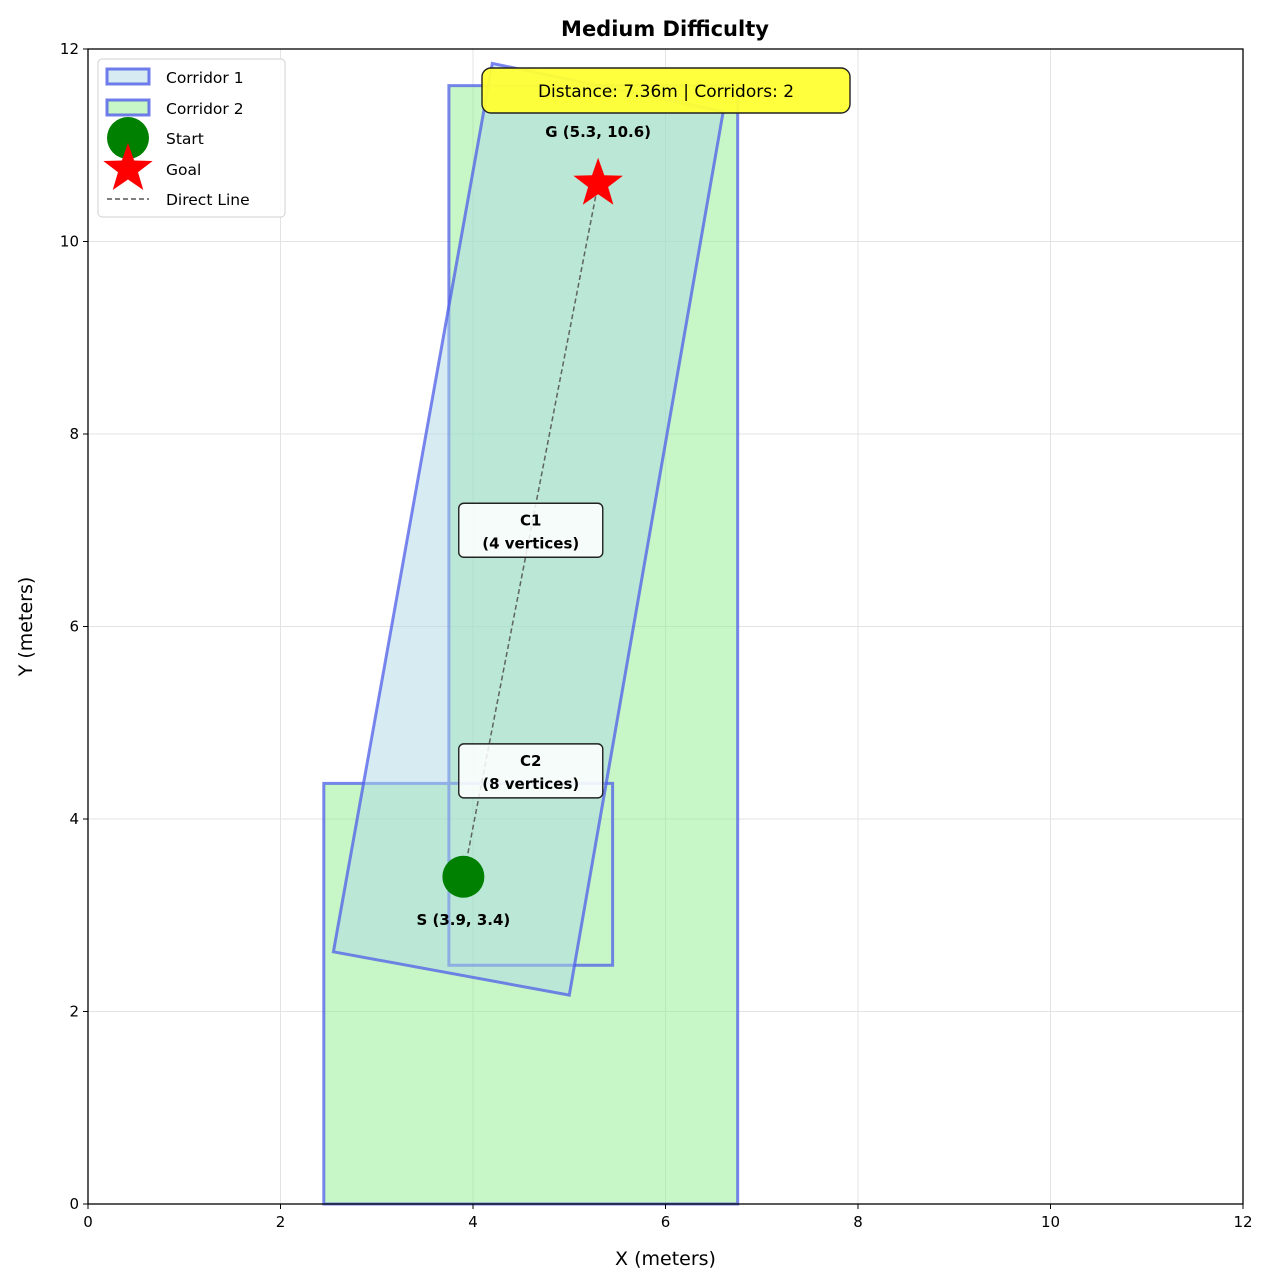  Describe the element at coordinates (665, 29) in the screenshot. I see `chart-title: Medium Difficulty` at that location.